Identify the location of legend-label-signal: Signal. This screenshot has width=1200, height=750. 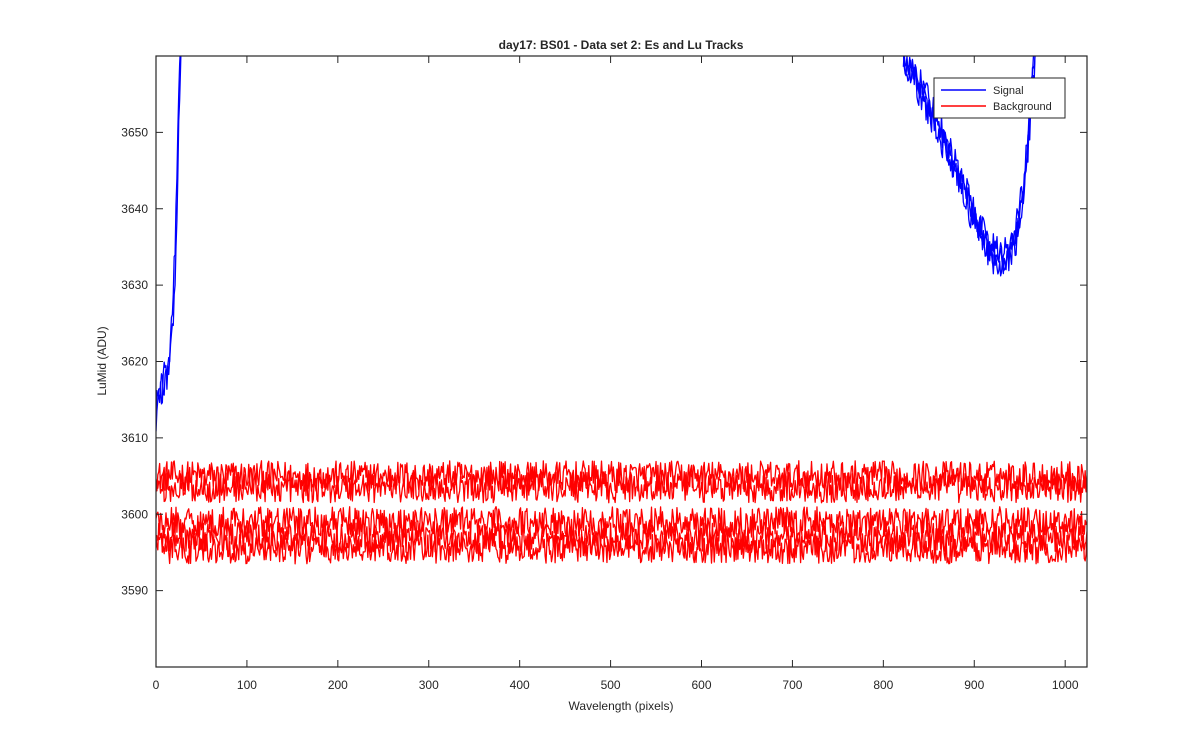
(1008, 91).